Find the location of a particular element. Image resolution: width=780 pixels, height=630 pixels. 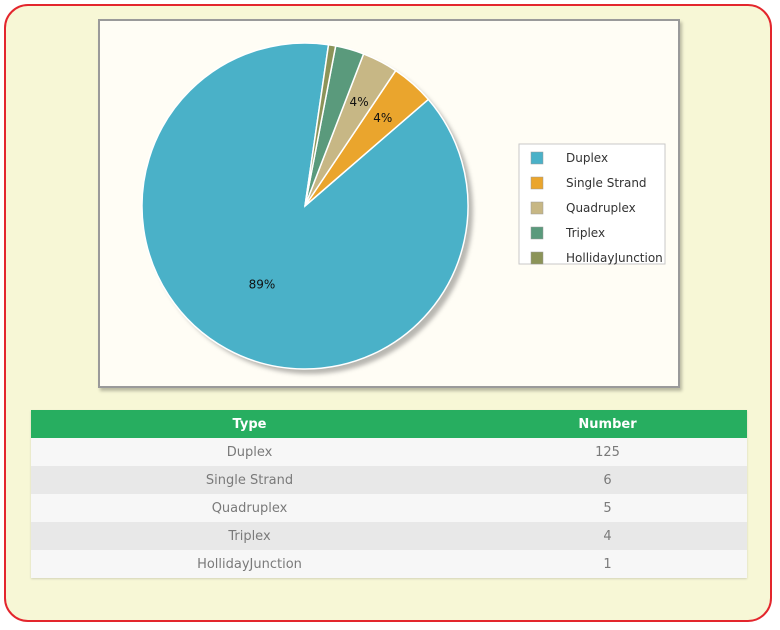

data-label-duplex: 89% is located at coordinates (262, 285).